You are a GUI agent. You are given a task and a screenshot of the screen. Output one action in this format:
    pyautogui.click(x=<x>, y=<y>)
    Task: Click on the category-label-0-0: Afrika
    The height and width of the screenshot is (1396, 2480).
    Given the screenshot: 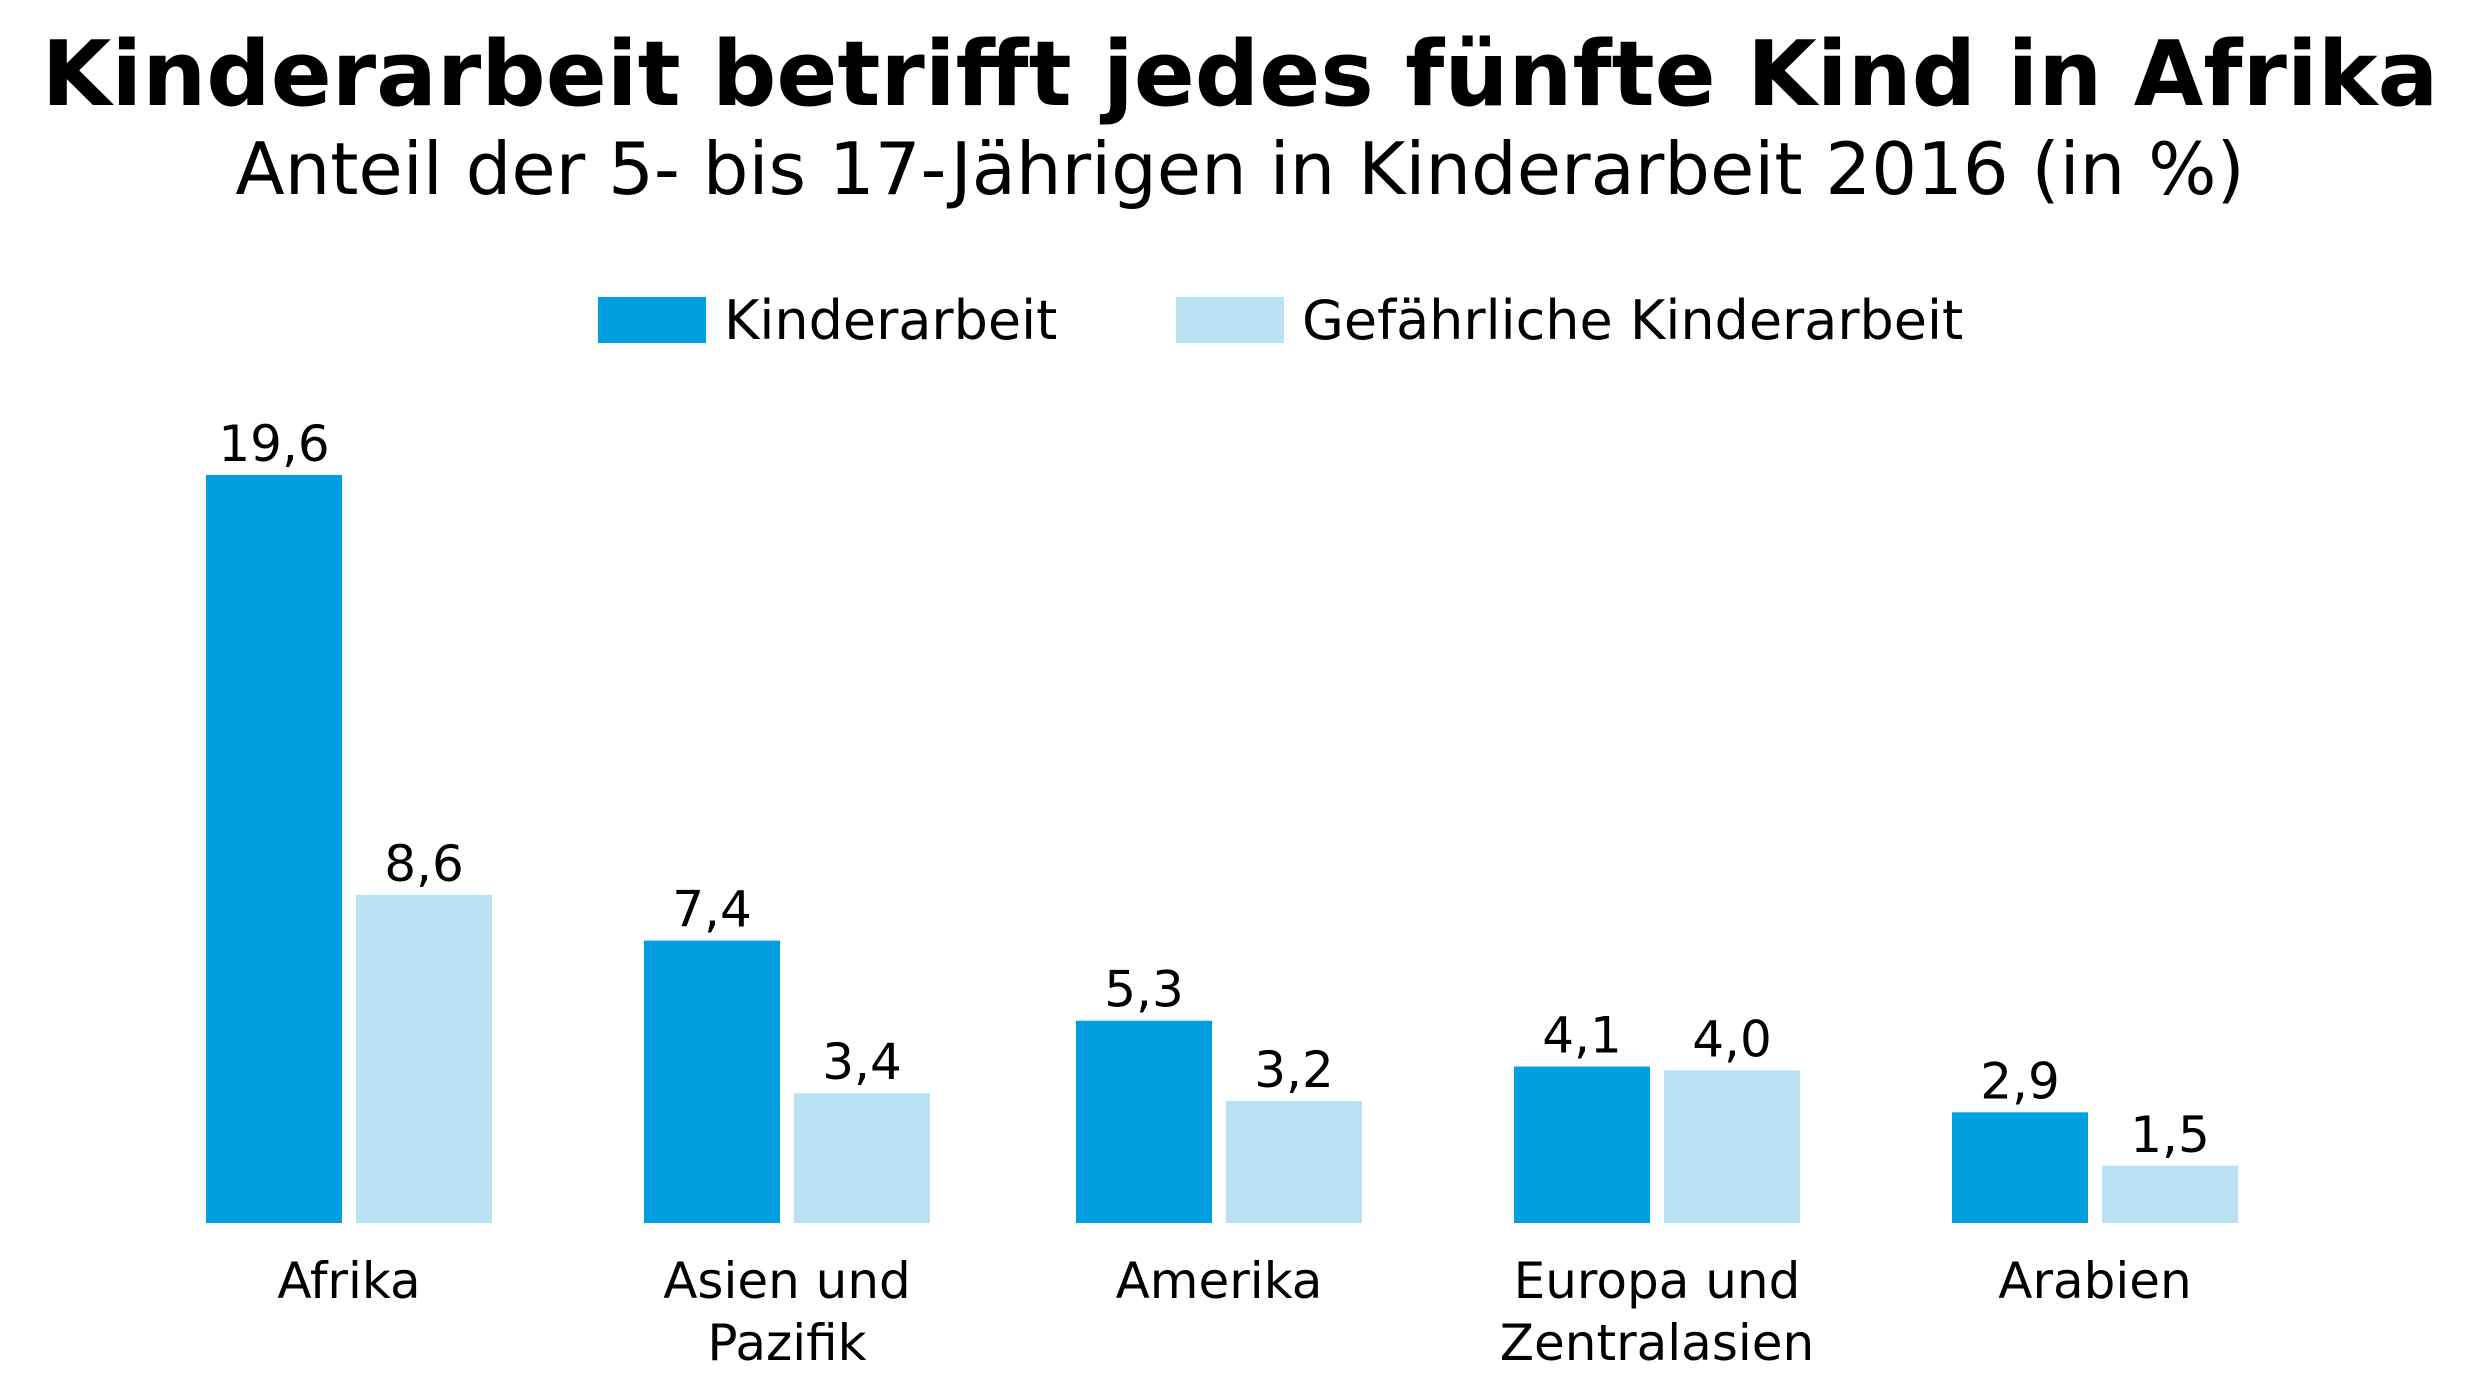 What is the action you would take?
    pyautogui.click(x=348, y=1281)
    